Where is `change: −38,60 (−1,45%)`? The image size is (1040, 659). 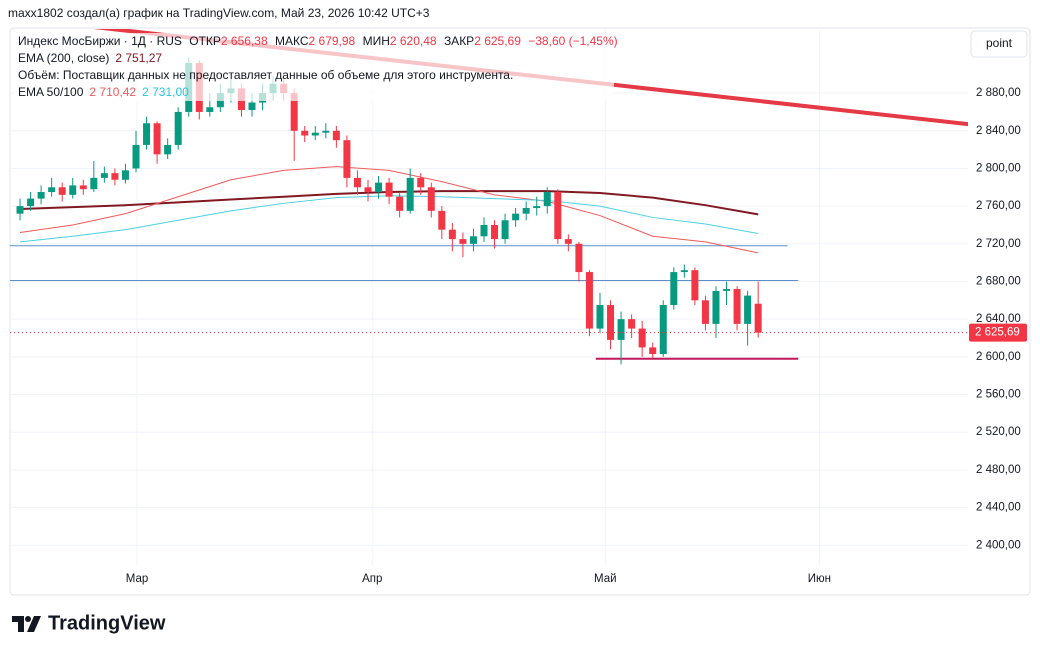
change: −38,60 (−1,45%) is located at coordinates (572, 41).